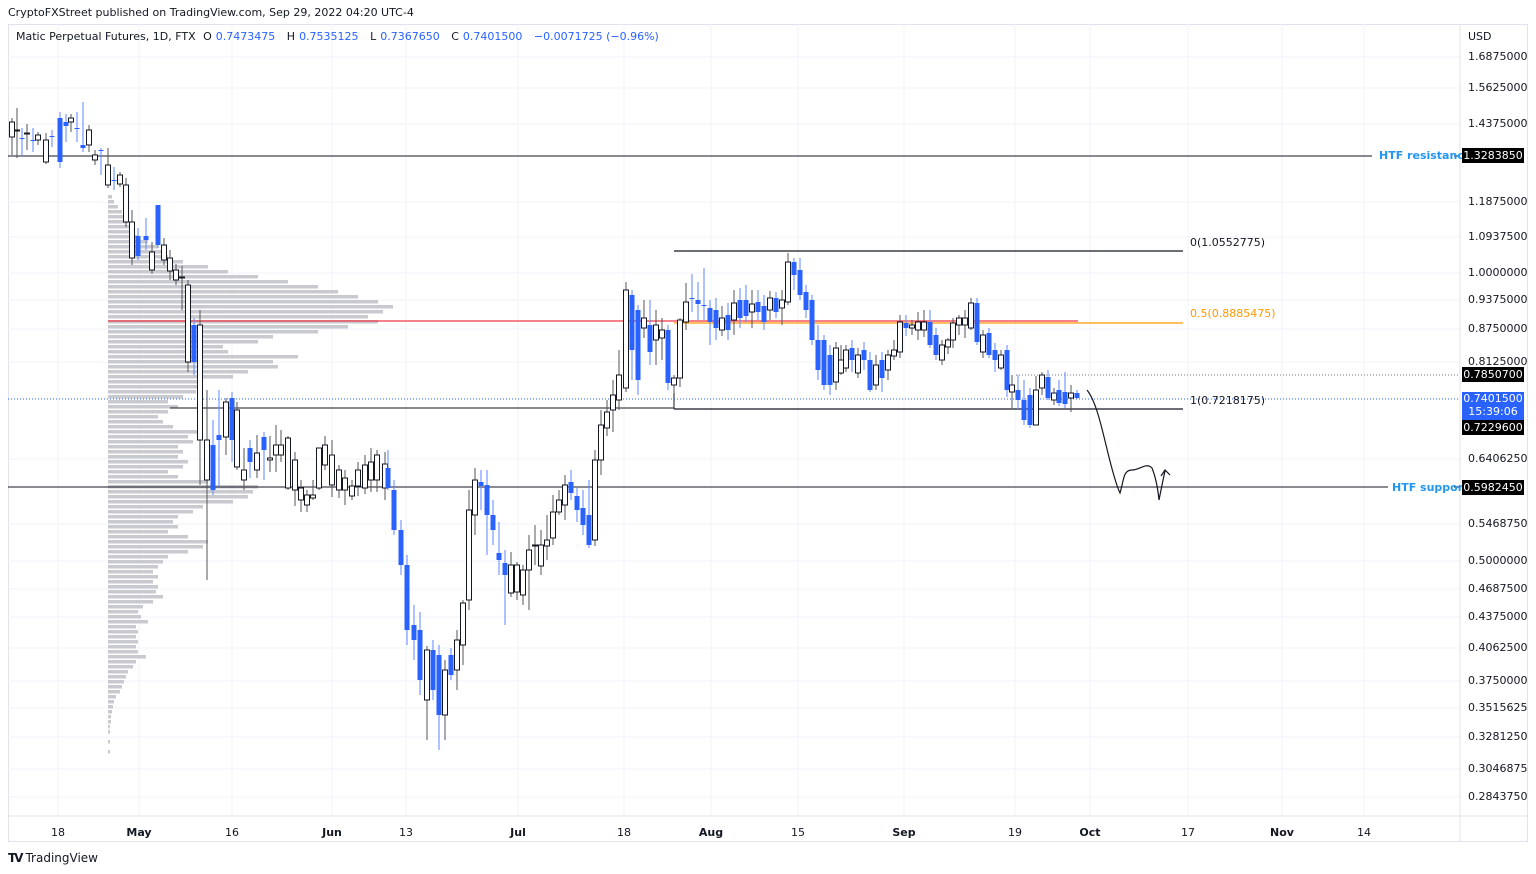 This screenshot has height=874, width=1536. I want to click on recent-high-price-tag: 0.7850700, so click(1493, 374).